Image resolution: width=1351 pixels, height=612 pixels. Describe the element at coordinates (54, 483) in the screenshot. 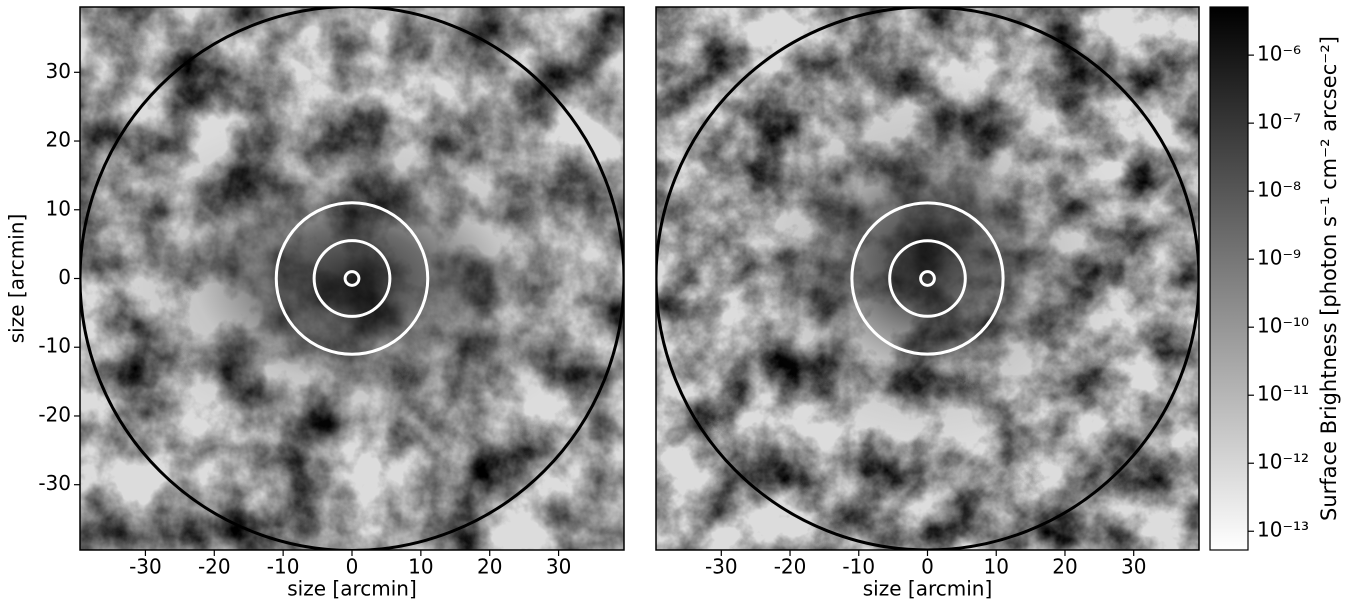

I see `y-tick-label: -30` at that location.